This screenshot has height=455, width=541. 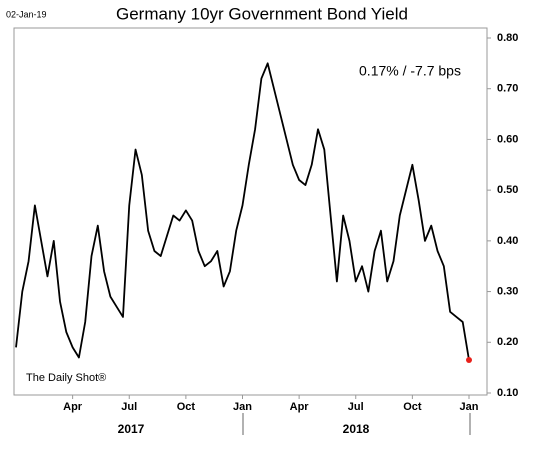 I want to click on date-stamp: 02-Jan-19, so click(x=26, y=14).